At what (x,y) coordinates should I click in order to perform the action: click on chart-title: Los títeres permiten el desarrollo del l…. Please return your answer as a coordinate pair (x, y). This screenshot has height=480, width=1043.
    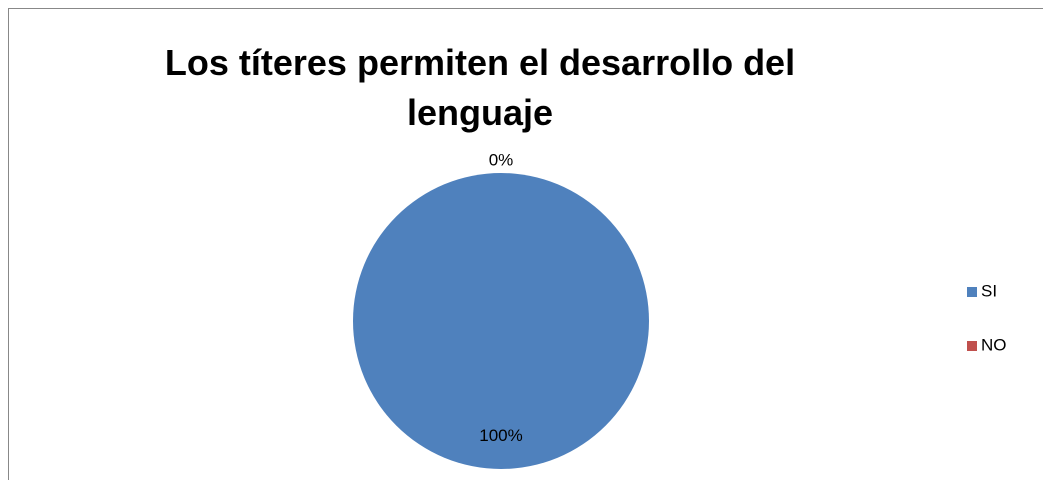
    Looking at the image, I should click on (480, 87).